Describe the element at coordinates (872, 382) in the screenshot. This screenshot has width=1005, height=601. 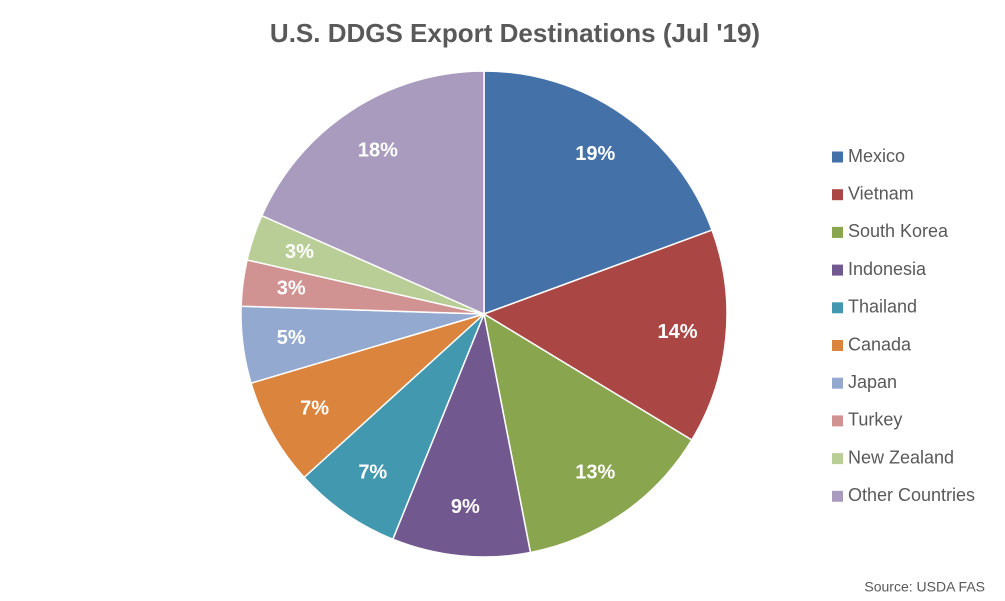
I see `legend-label: Japan` at that location.